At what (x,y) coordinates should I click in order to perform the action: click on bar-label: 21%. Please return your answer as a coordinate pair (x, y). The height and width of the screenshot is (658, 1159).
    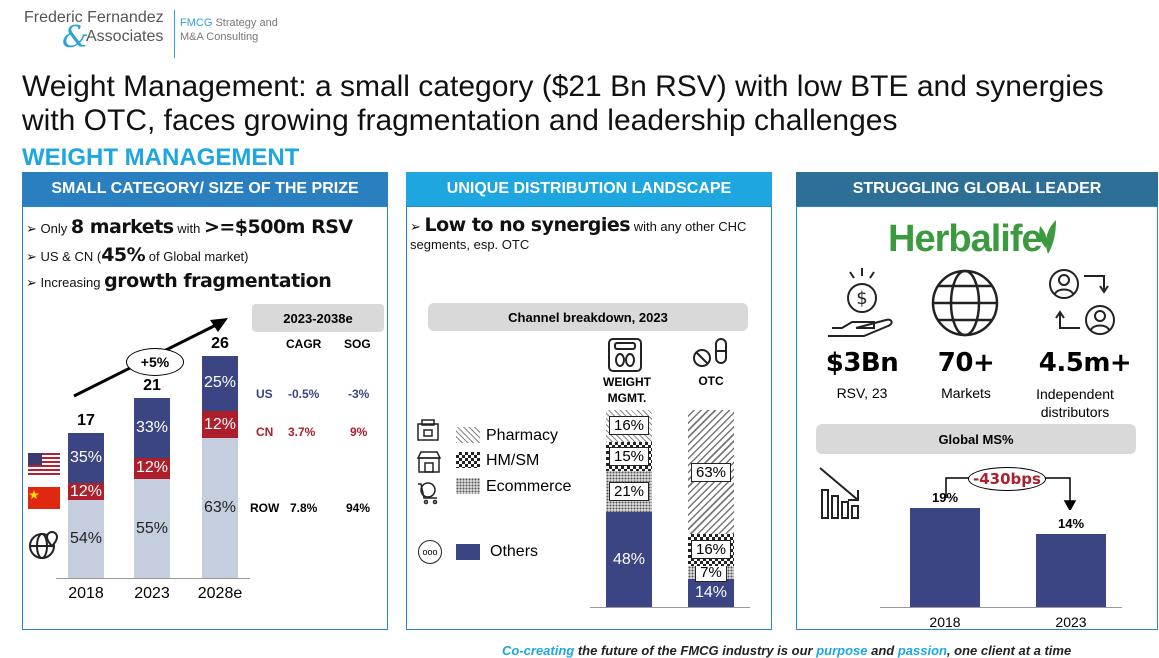
    Looking at the image, I should click on (629, 492).